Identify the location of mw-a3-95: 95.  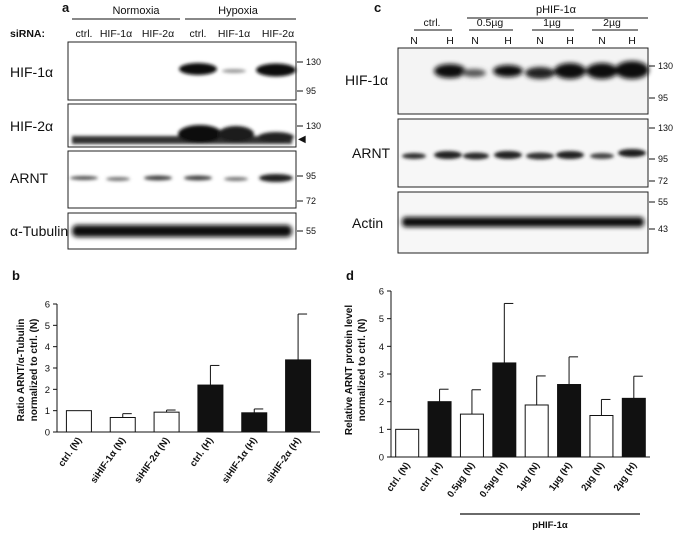
(311, 176).